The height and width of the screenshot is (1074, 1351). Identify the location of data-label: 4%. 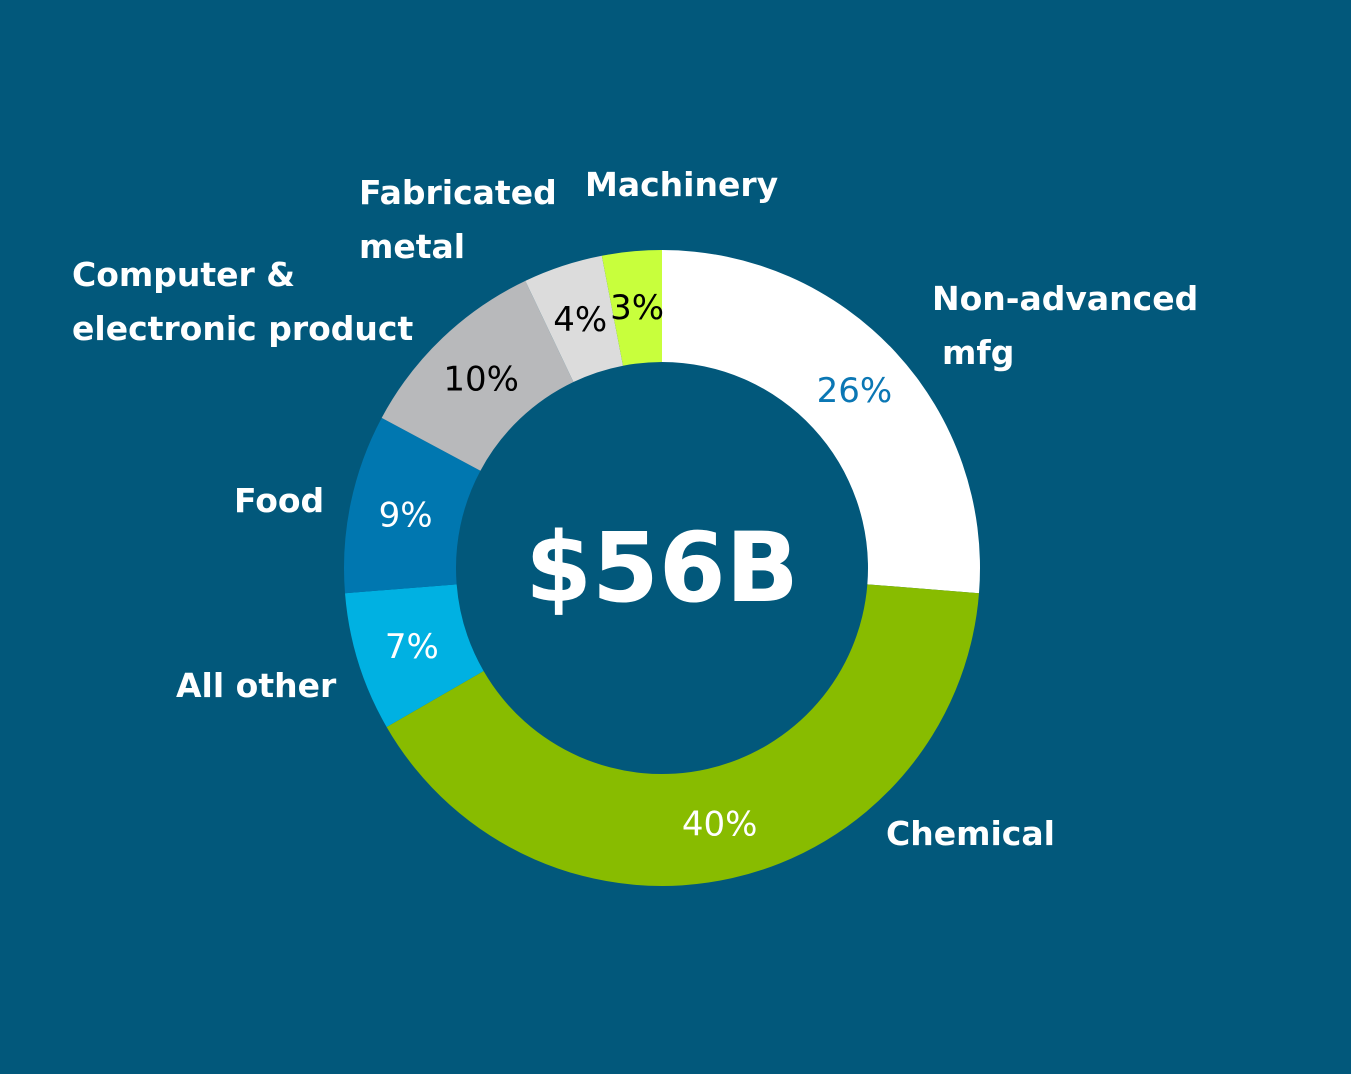
(580, 320).